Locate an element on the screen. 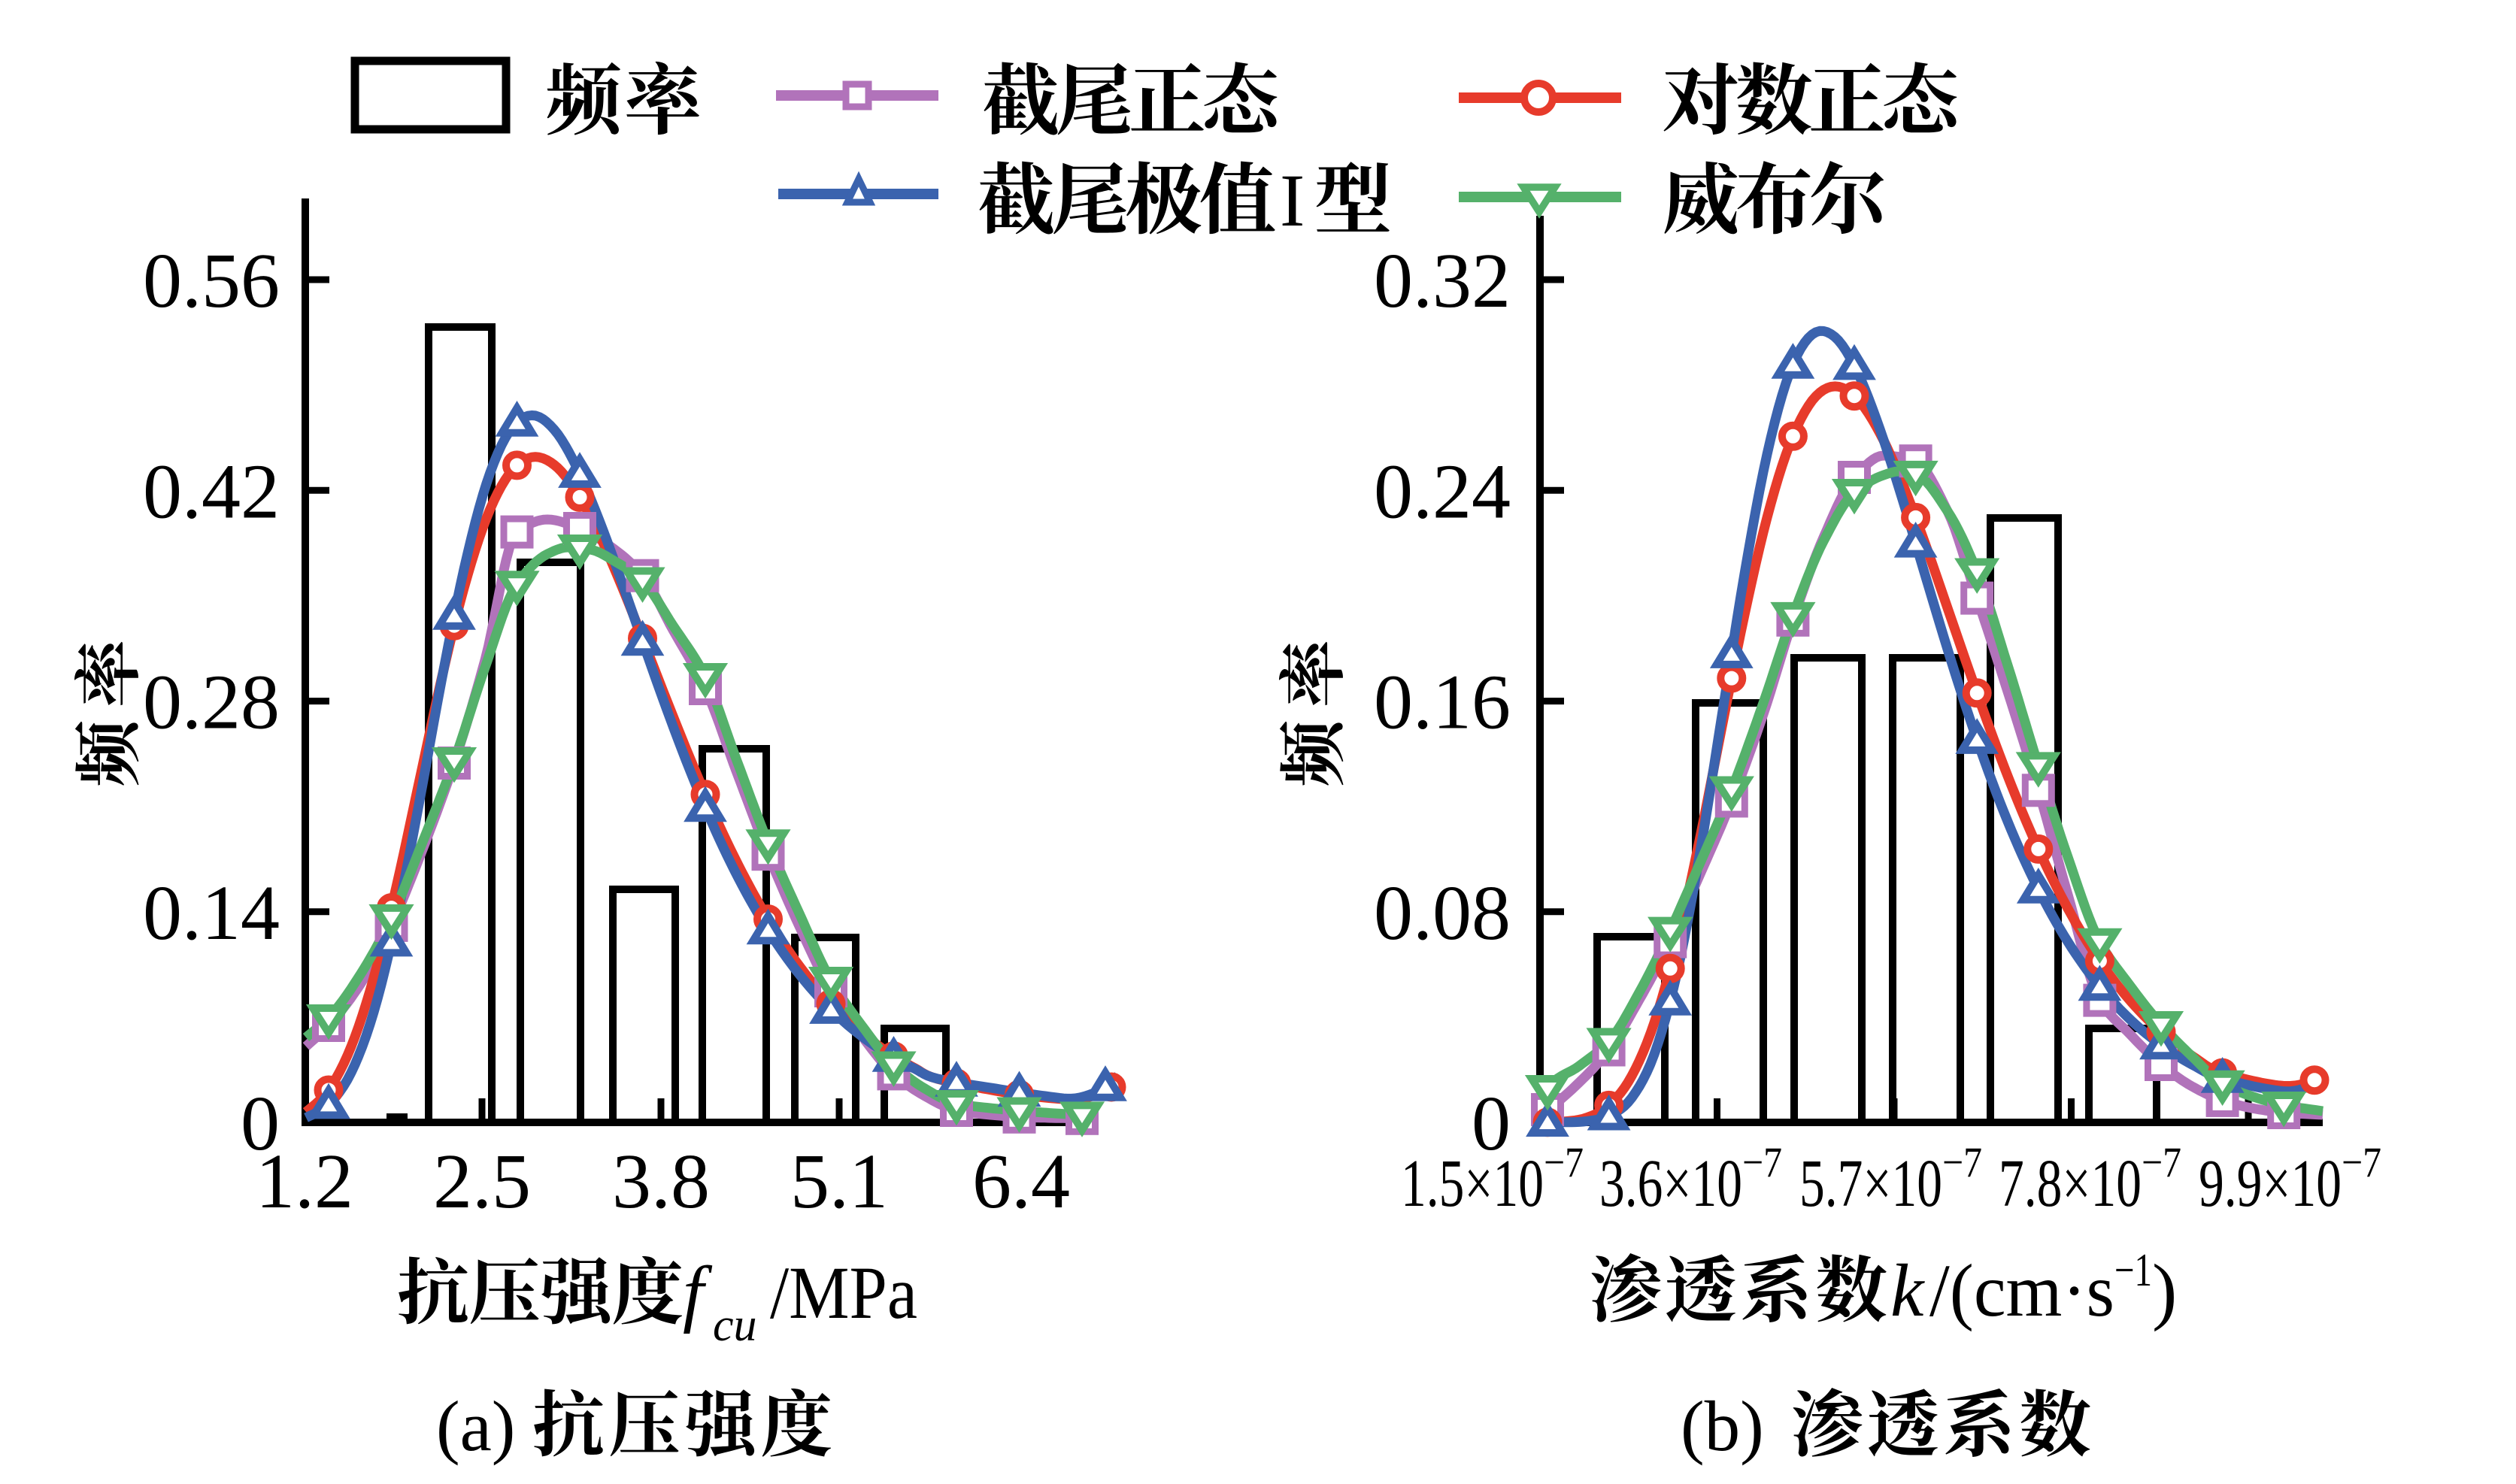 The image size is (2516, 1484). svg-text: 0.24 is located at coordinates (1442, 491).